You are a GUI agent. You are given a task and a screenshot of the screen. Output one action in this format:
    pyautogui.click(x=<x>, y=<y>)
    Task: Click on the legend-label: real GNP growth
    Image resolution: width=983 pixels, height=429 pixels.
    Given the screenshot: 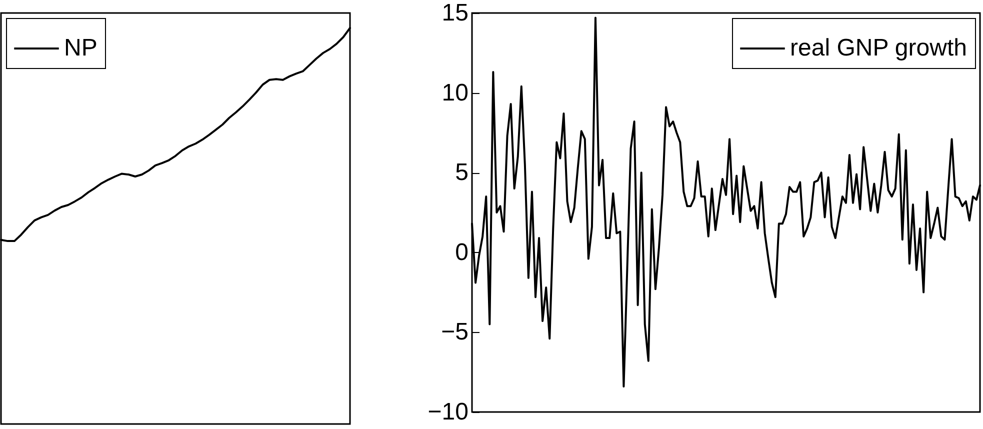 What is the action you would take?
    pyautogui.click(x=878, y=48)
    